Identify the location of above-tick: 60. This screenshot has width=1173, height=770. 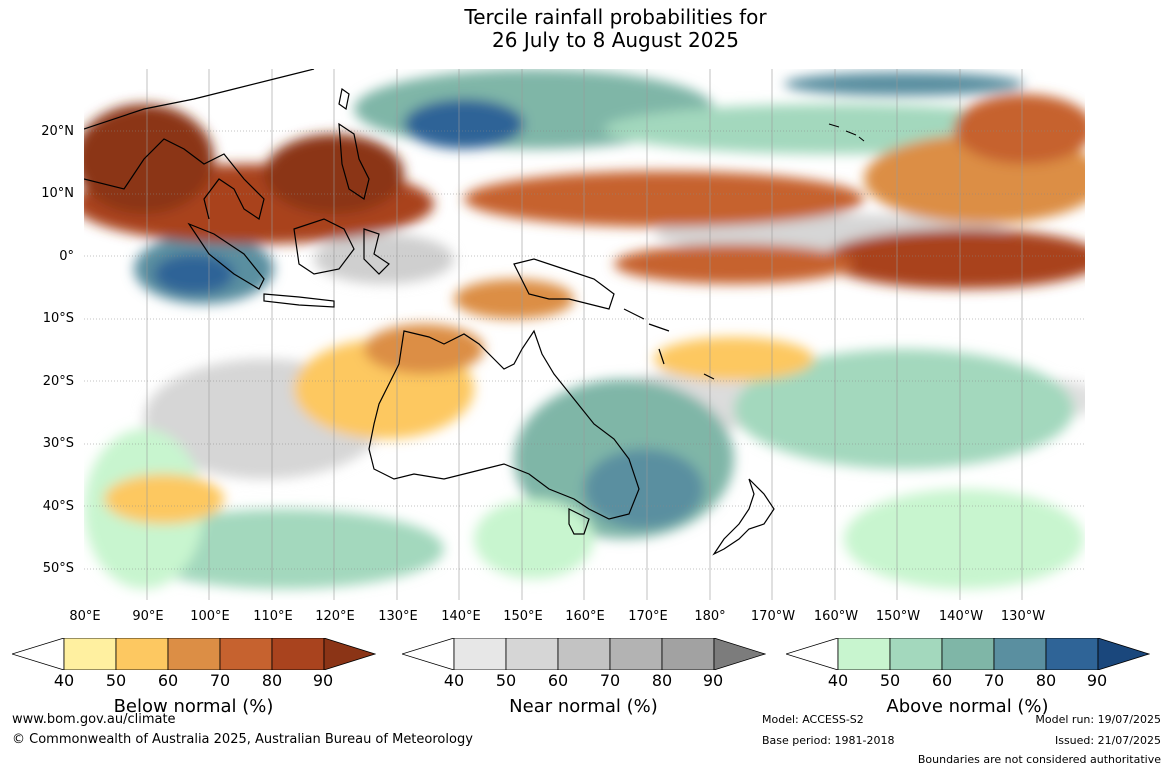
(942, 680).